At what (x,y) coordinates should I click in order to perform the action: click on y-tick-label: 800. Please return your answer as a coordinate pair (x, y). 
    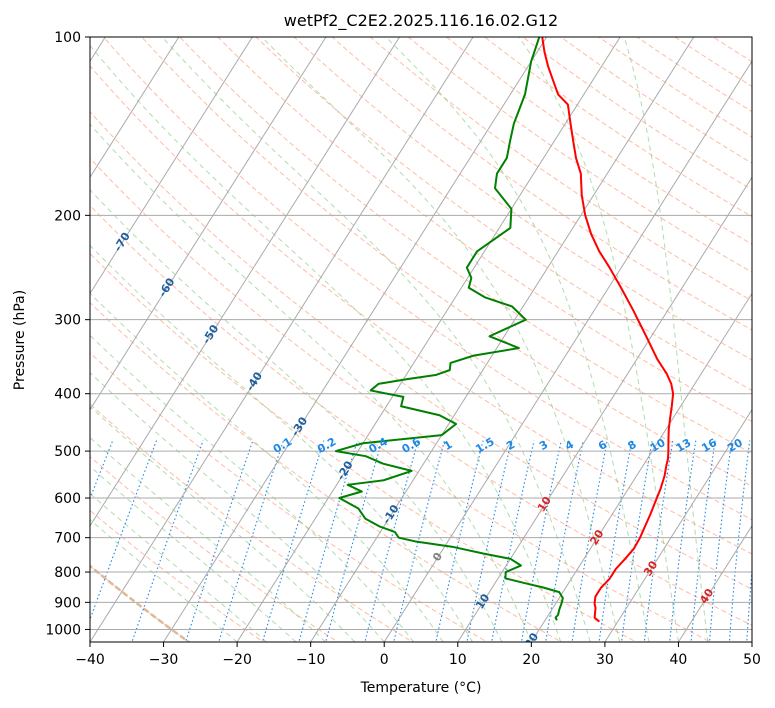
    Looking at the image, I should click on (67, 573).